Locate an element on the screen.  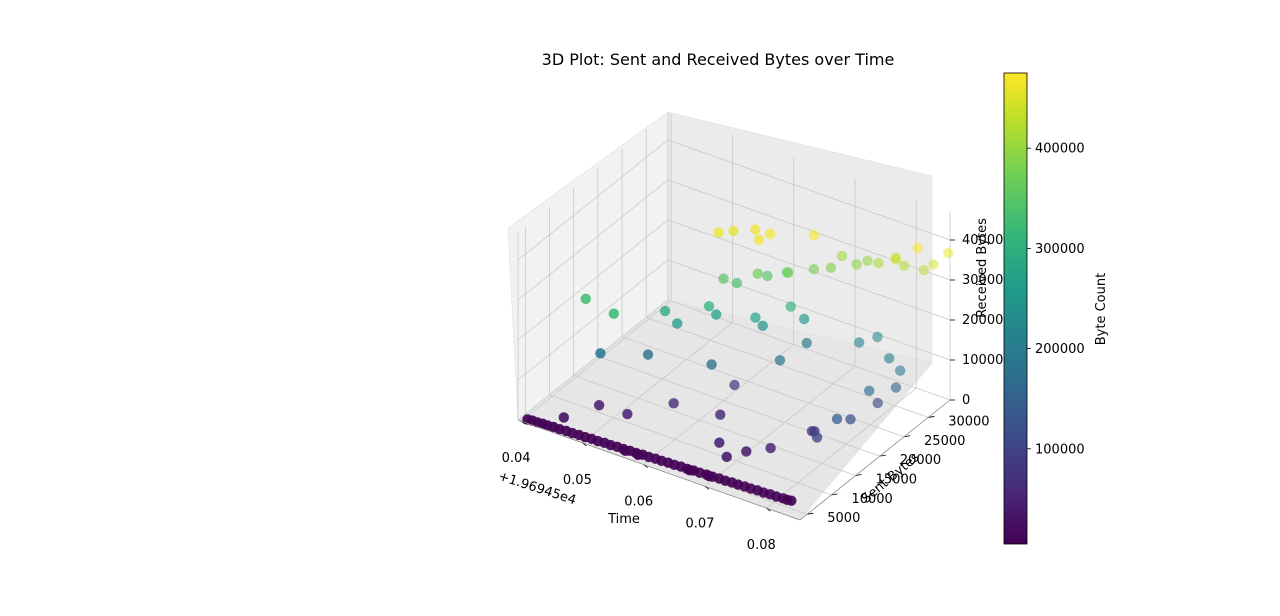
colorbar is located at coordinates (1015, 308).